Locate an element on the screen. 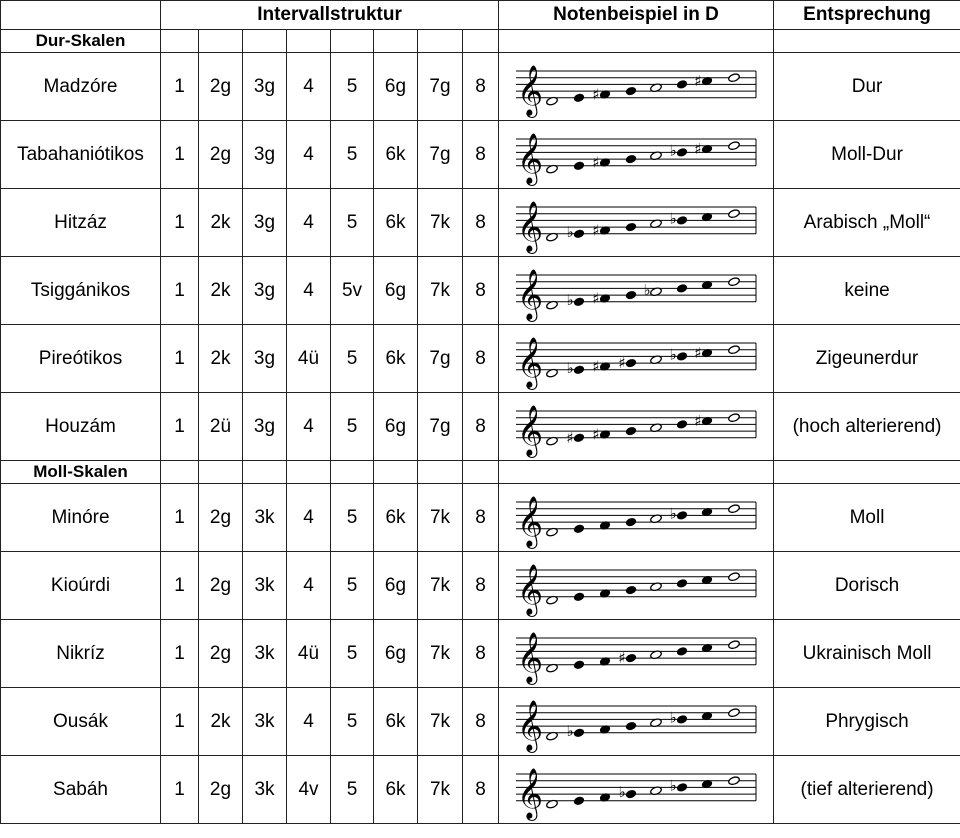 This screenshot has width=960, height=838. scale-row: Sabáh 1 2g 3k 4v 5 6k 7k 8 𝄞 ♭ ♭ (tief alterierend) is located at coordinates (480, 789).